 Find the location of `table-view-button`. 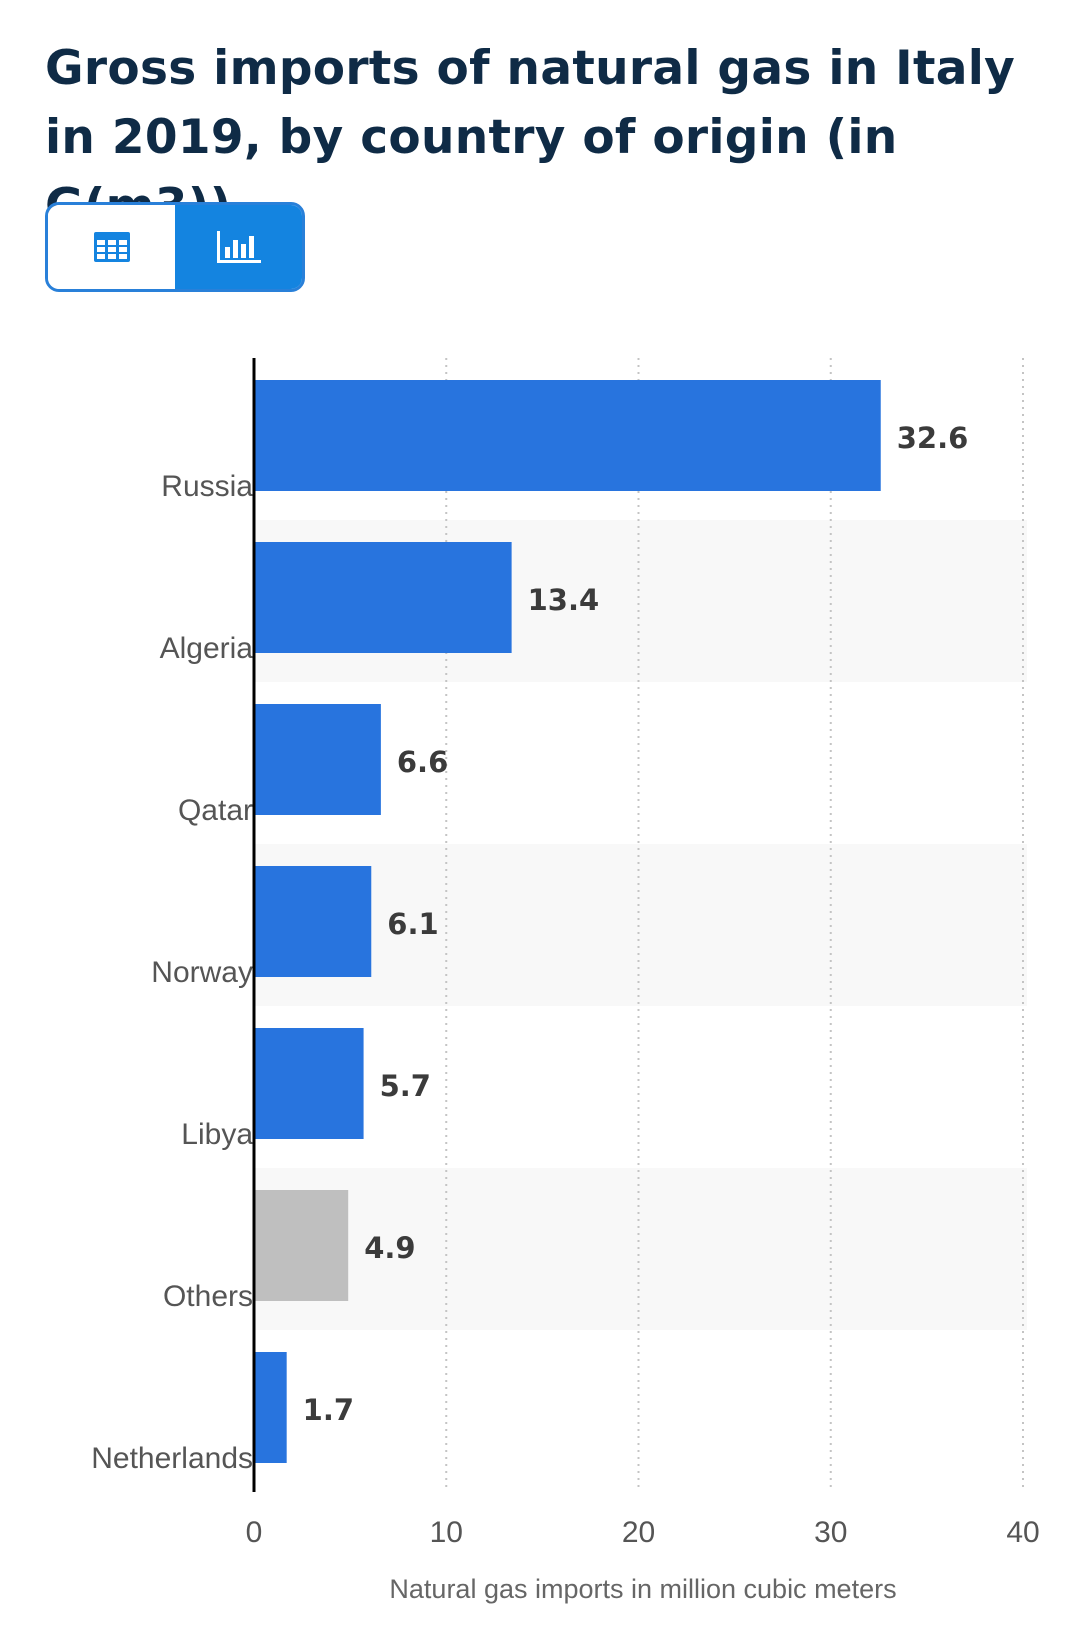

table-view-button is located at coordinates (111, 247).